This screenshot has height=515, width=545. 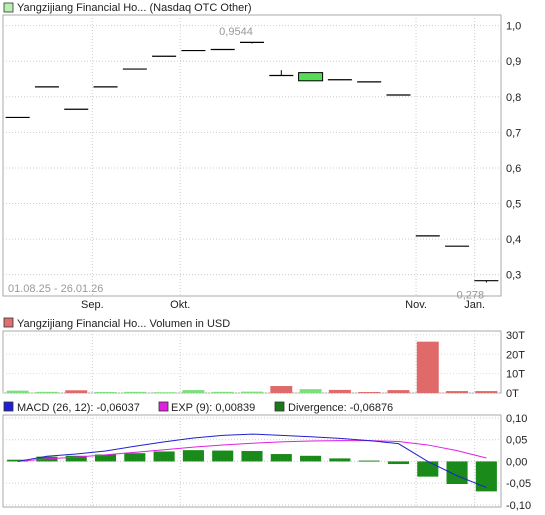 What do you see at coordinates (180, 305) in the screenshot?
I see `x-tick-label: Okt.` at bounding box center [180, 305].